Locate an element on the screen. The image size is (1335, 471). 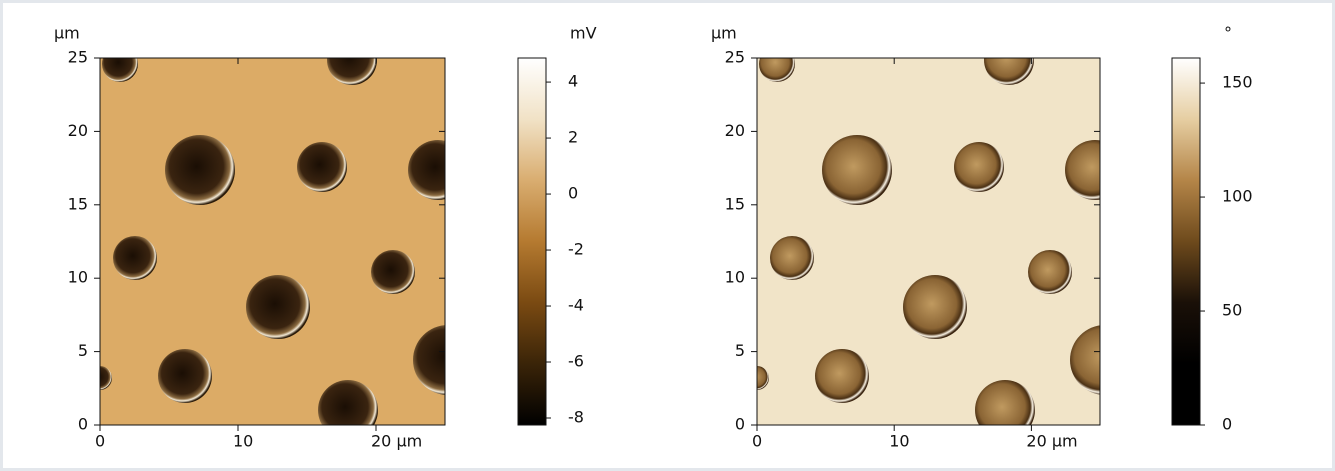
colorbar-tick-label: -8 is located at coordinates (576, 417).